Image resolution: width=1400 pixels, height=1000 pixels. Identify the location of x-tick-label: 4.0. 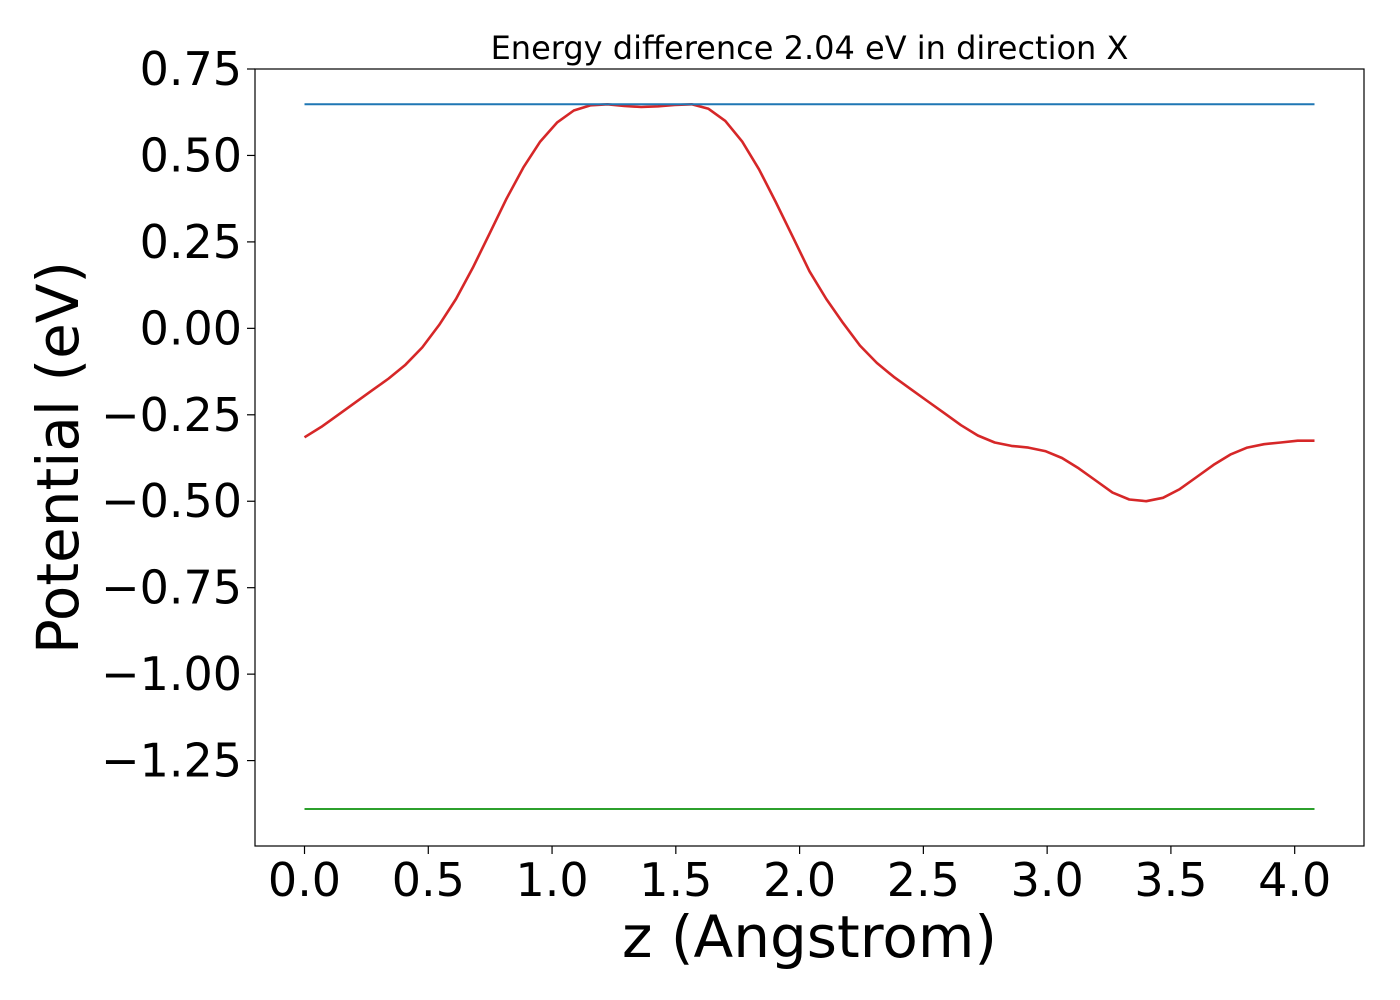
(1294, 880).